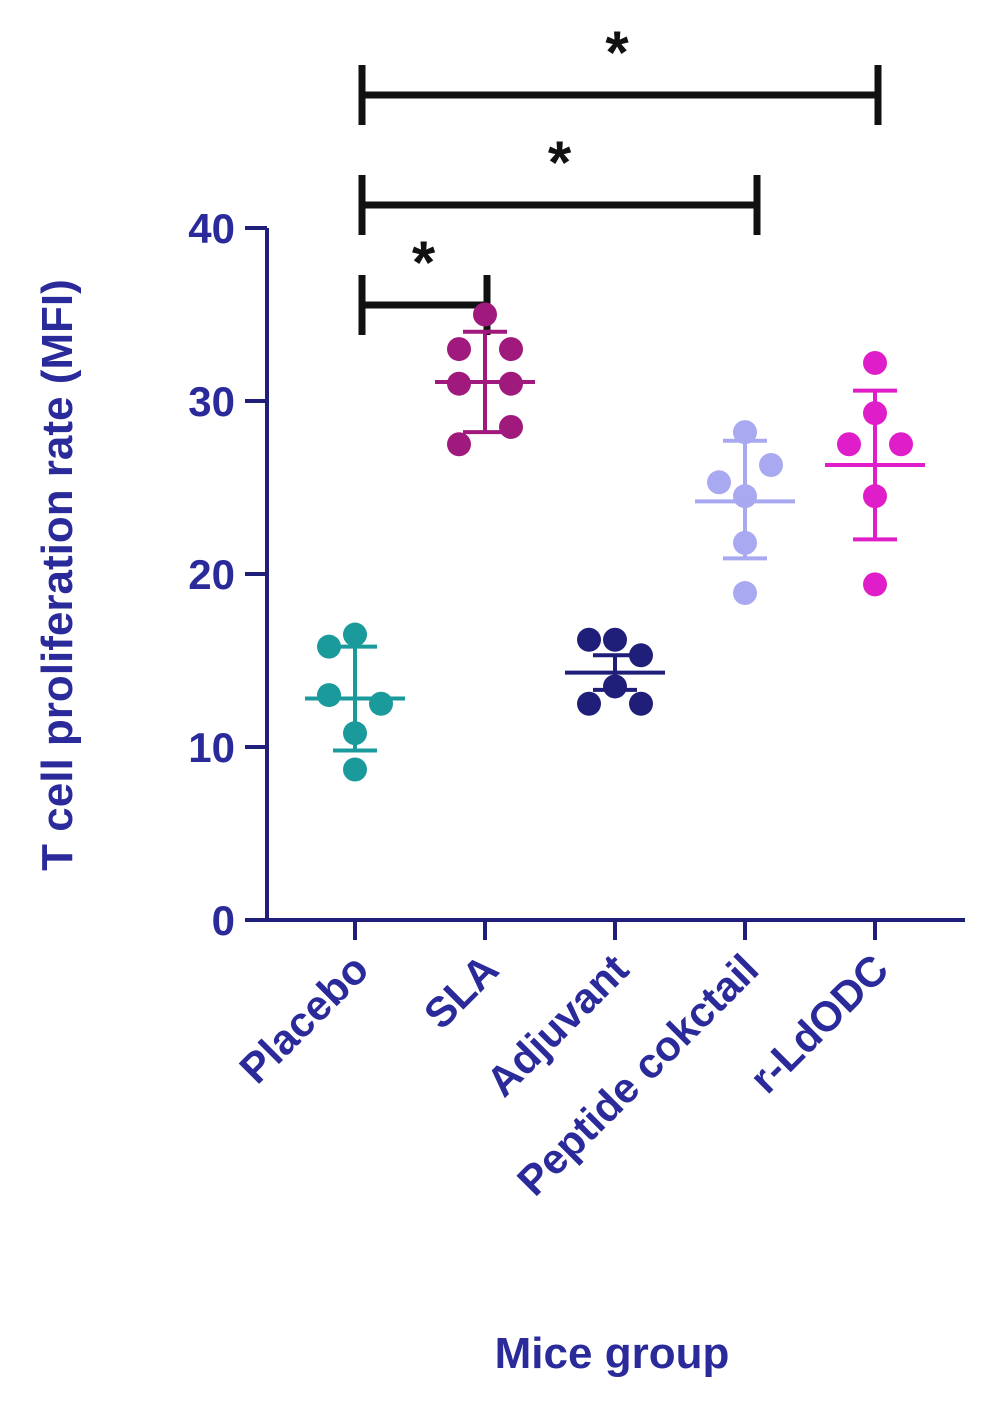  I want to click on y-tick-label: 40, so click(211, 228).